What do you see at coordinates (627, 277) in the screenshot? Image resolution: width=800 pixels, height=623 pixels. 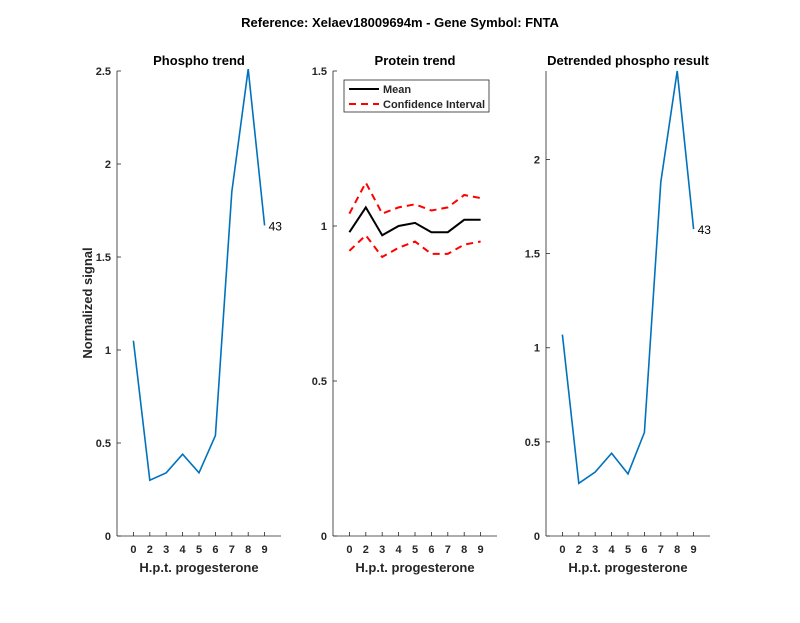 I see `series-line-detrended` at bounding box center [627, 277].